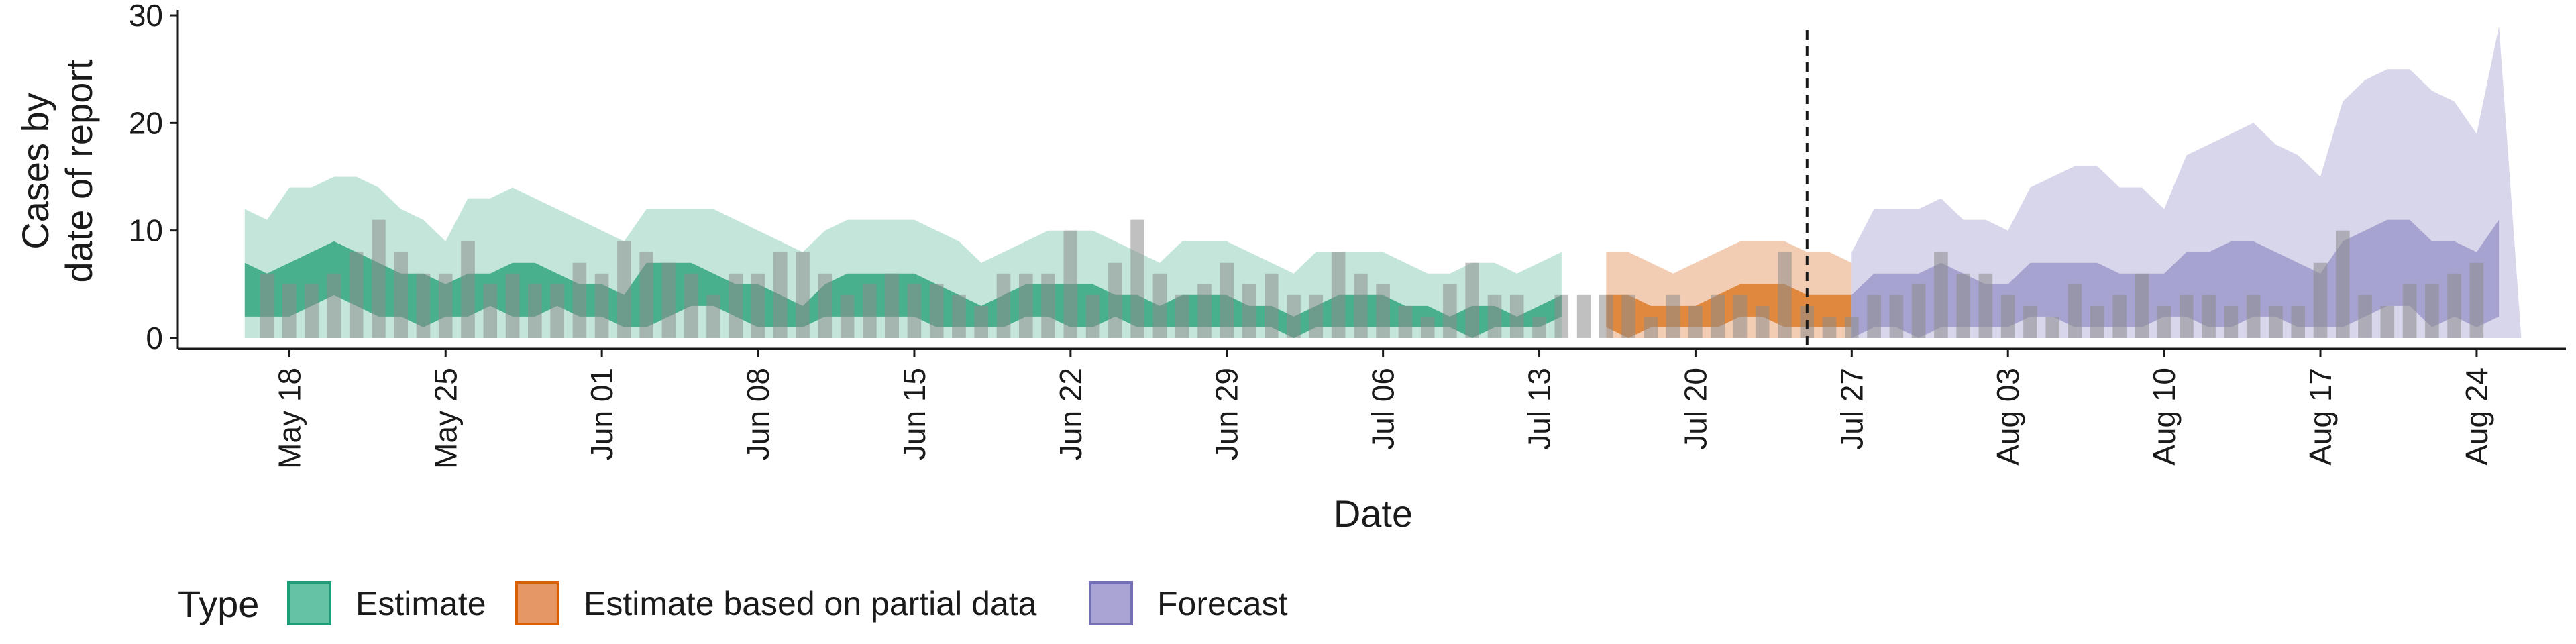  I want to click on y-tick-label: 10, so click(146, 230).